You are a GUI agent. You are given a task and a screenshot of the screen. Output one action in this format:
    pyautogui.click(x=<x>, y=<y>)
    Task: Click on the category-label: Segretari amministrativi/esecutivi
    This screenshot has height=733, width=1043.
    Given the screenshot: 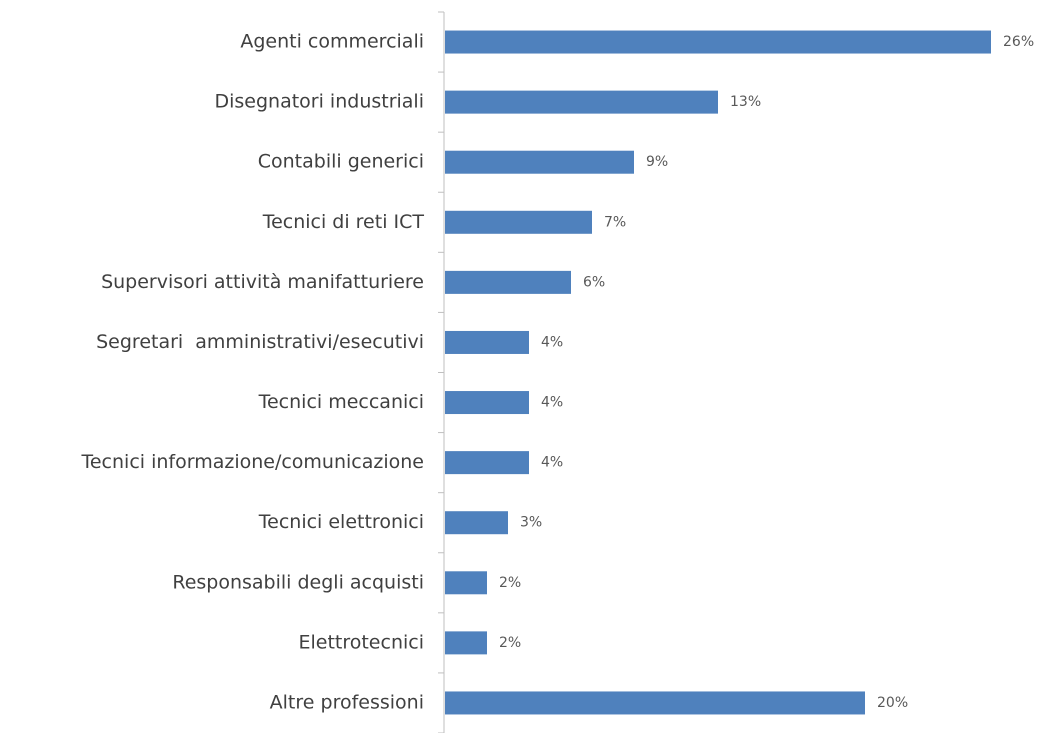 What is the action you would take?
    pyautogui.click(x=260, y=342)
    